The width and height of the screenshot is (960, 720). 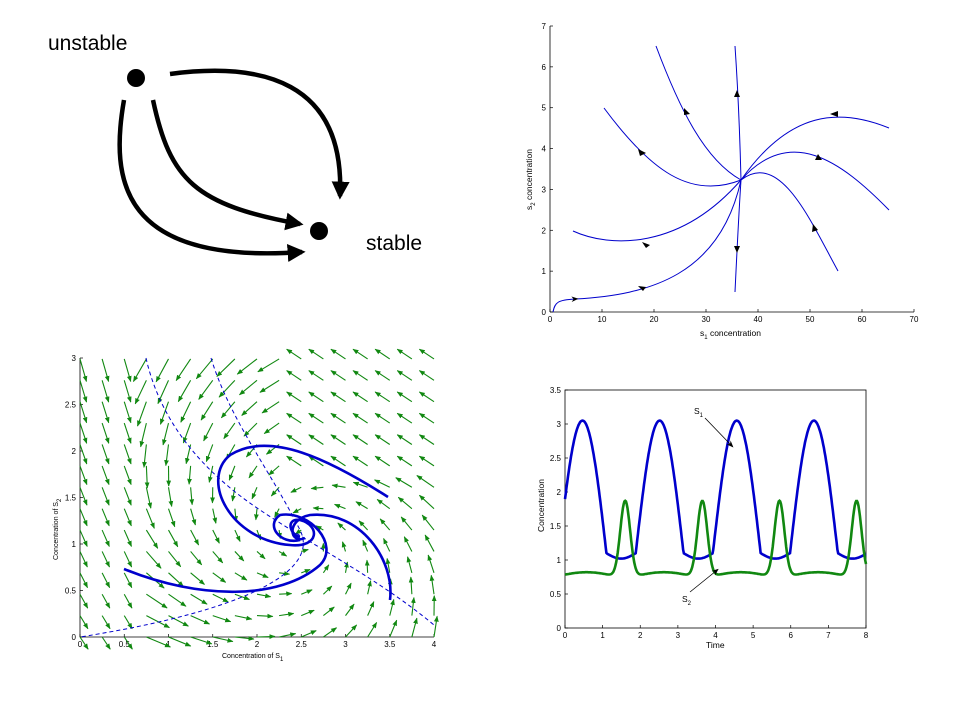 What do you see at coordinates (136, 78) in the screenshot?
I see `unstable-point` at bounding box center [136, 78].